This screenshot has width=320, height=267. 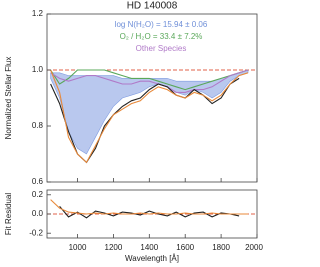 I want to click on x-tick-label: 2000, so click(x=254, y=247).